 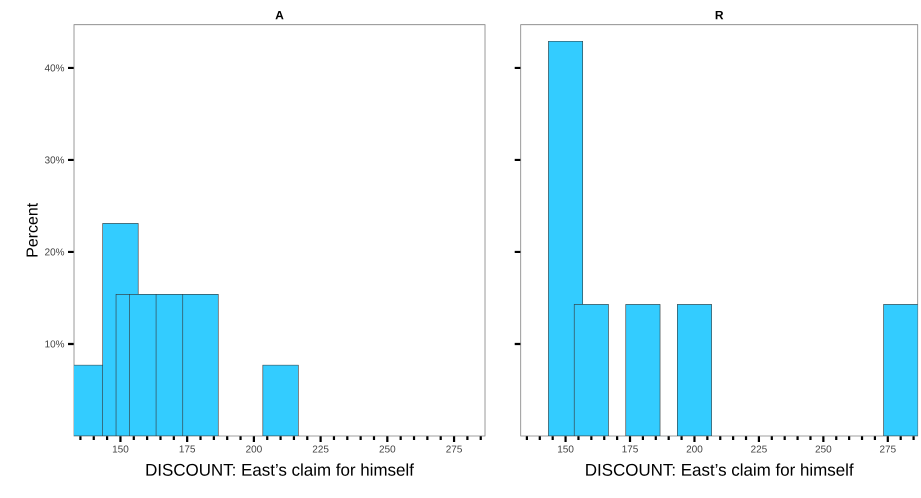 I want to click on y-axis-title: Percent, so click(x=32, y=229).